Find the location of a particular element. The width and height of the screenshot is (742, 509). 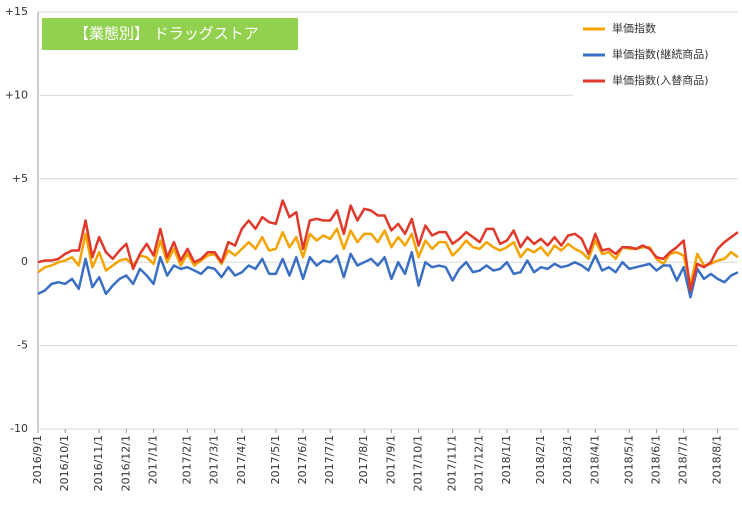

x-tick-label: 2016/11/1 is located at coordinates (98, 463).